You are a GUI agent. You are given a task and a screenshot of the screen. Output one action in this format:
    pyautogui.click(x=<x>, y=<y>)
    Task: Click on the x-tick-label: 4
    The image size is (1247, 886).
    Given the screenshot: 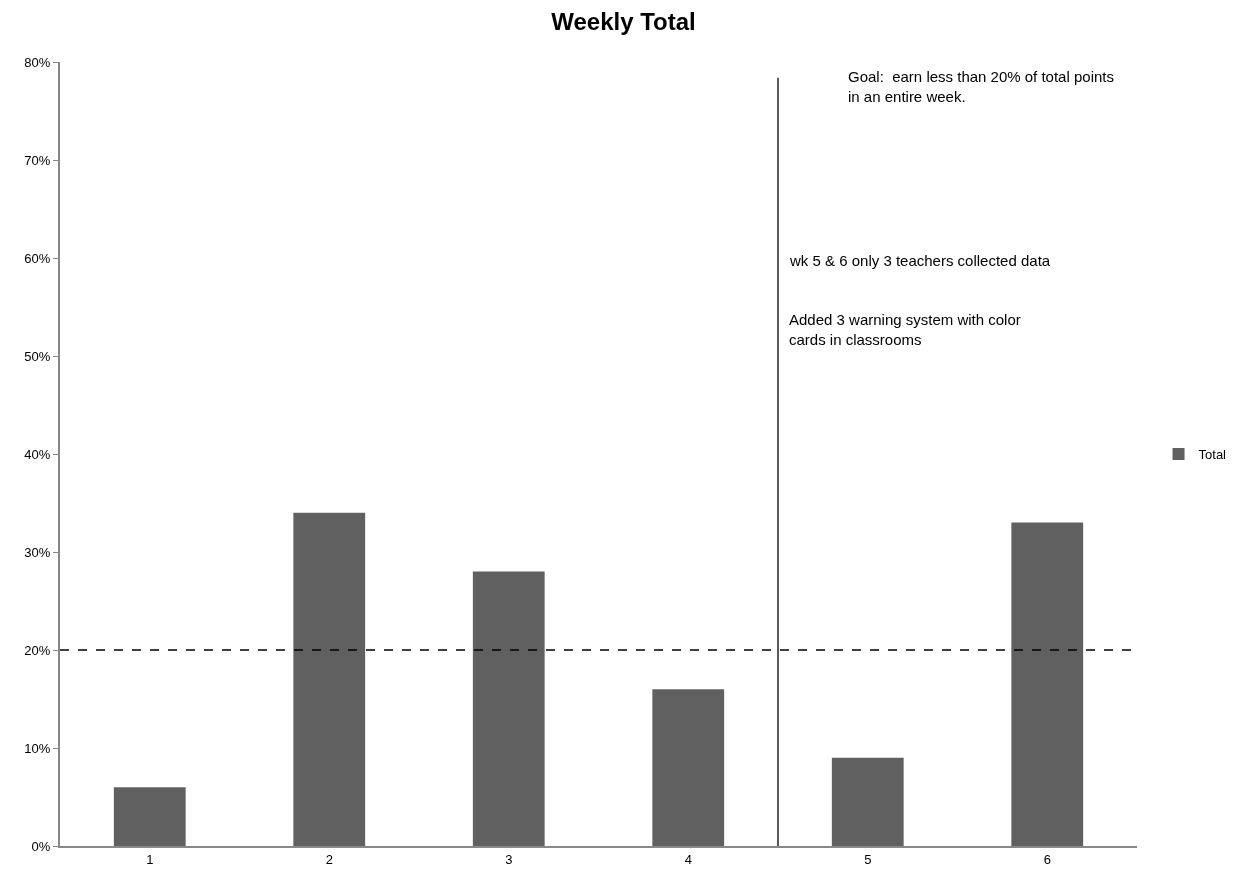 What is the action you would take?
    pyautogui.click(x=688, y=859)
    